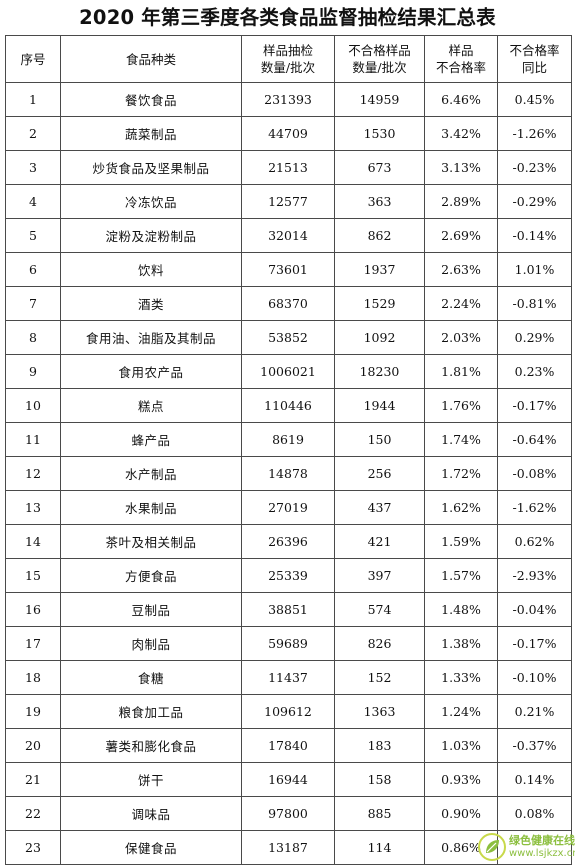  I want to click on cell-yoy, so click(534, 847).